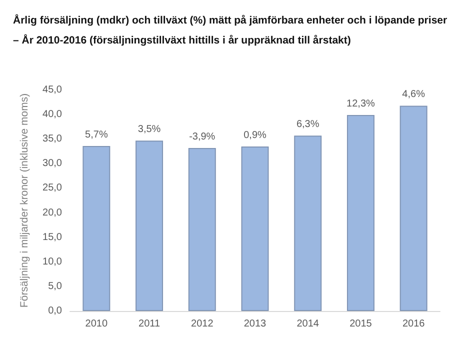 This screenshot has height=357, width=460. What do you see at coordinates (96, 134) in the screenshot?
I see `annotation: 5,7%` at bounding box center [96, 134].